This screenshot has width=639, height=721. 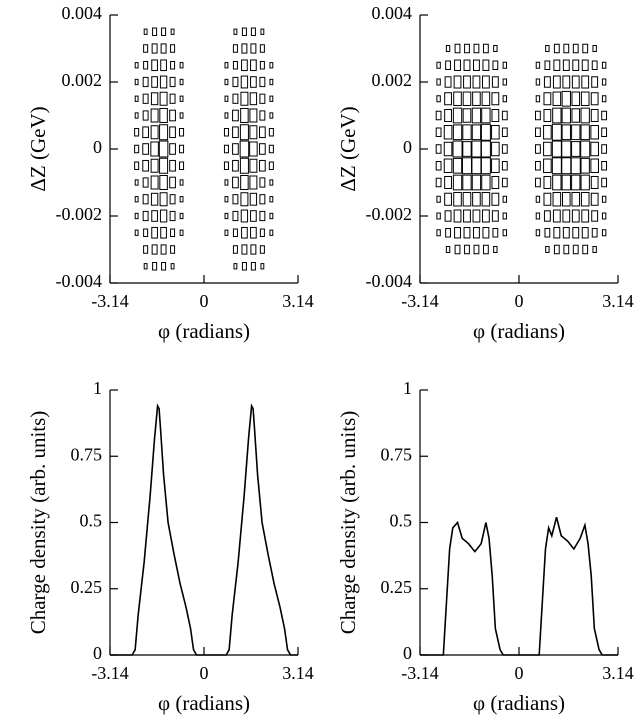 I want to click on density-line, so click(x=204, y=529).